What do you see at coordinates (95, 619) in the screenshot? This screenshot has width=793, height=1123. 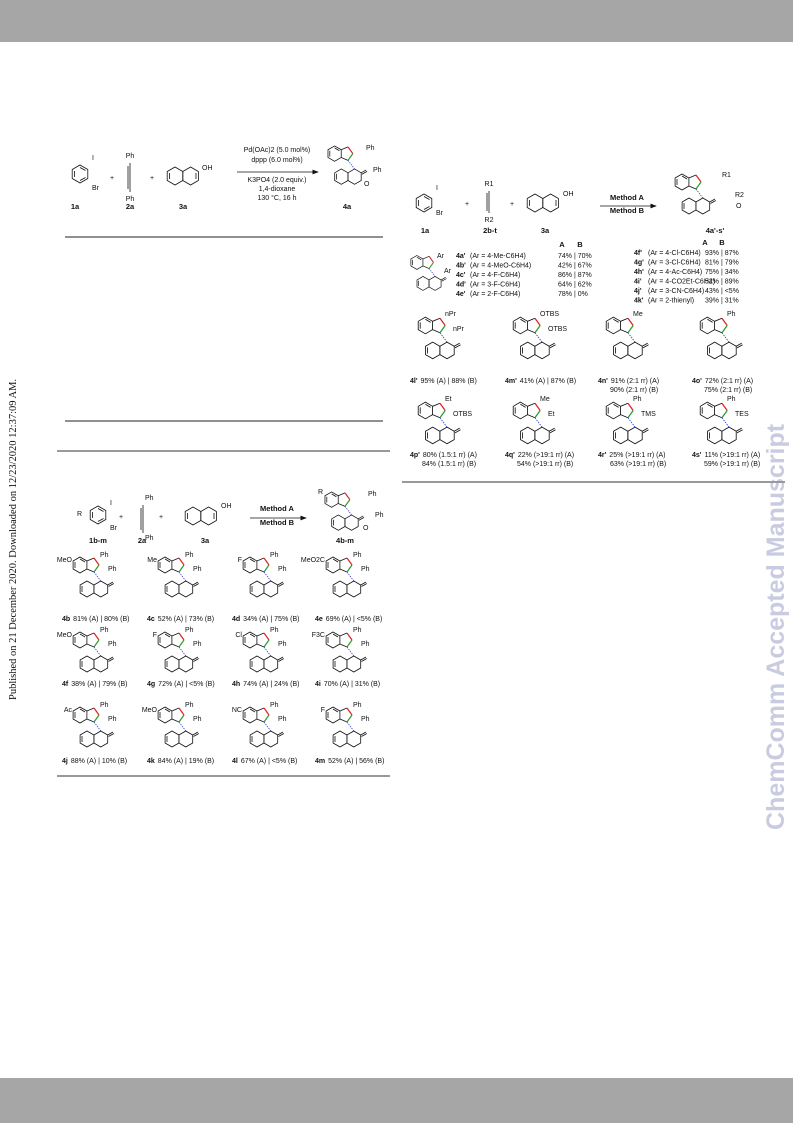 I see `compound-yield: 4b 81% (A) | 80% (B)` at bounding box center [95, 619].